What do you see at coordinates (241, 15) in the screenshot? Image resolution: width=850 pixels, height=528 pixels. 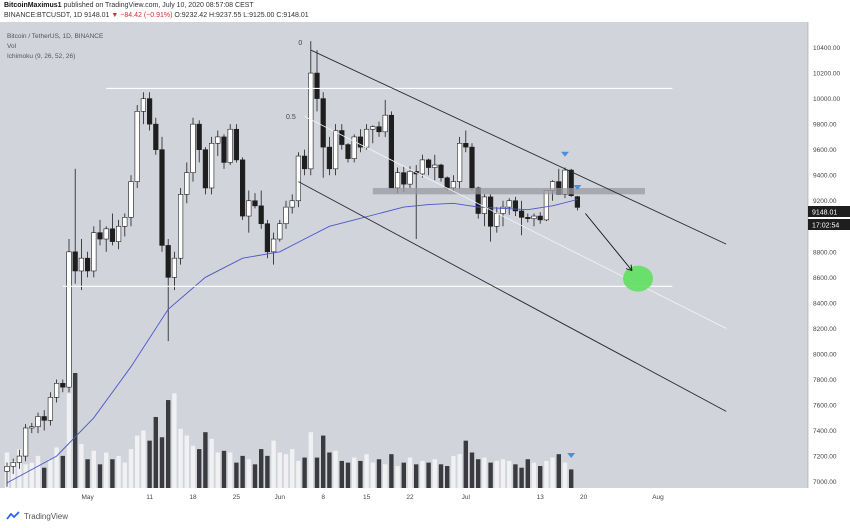 I see `ohlc-values: O:9232.42 H:9237.55 L:9125.00 C:9148.01` at bounding box center [241, 15].